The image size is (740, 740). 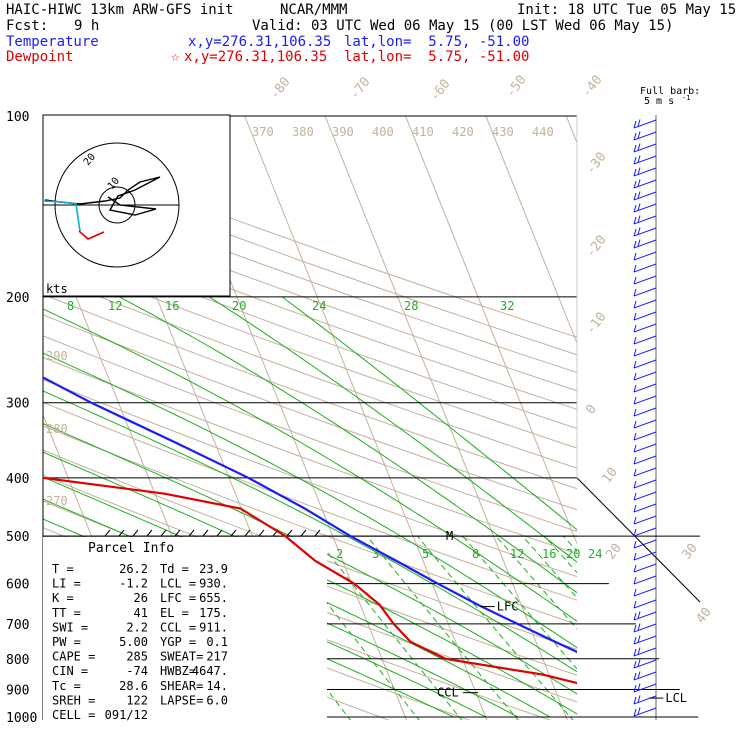 I want to click on parcel-row-value: 175., so click(x=213, y=613).